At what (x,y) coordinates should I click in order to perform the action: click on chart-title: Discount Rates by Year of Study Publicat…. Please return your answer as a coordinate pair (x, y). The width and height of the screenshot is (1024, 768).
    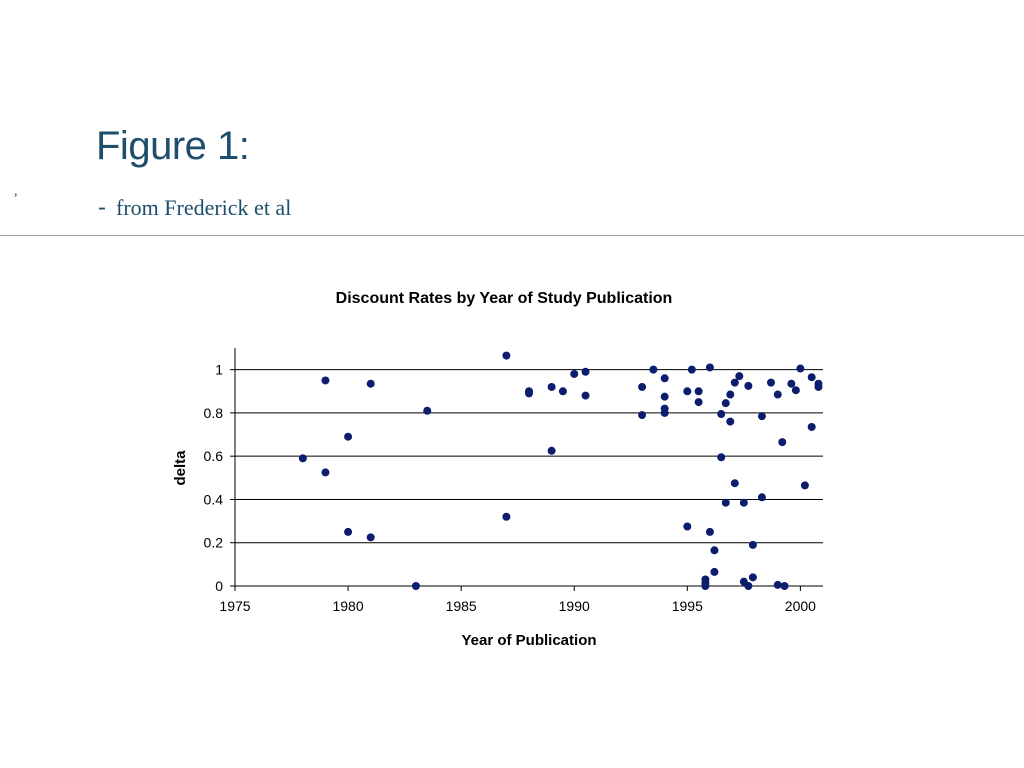
    Looking at the image, I should click on (504, 298).